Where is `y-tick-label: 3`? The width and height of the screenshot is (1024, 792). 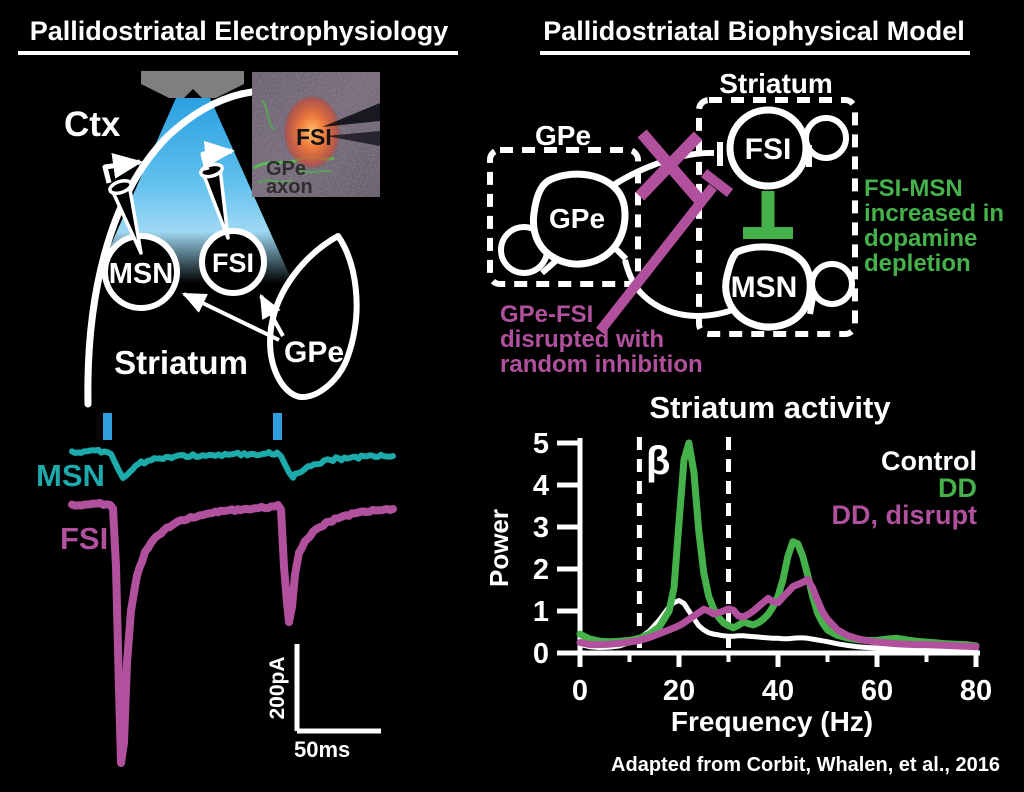
y-tick-label: 3 is located at coordinates (541, 528).